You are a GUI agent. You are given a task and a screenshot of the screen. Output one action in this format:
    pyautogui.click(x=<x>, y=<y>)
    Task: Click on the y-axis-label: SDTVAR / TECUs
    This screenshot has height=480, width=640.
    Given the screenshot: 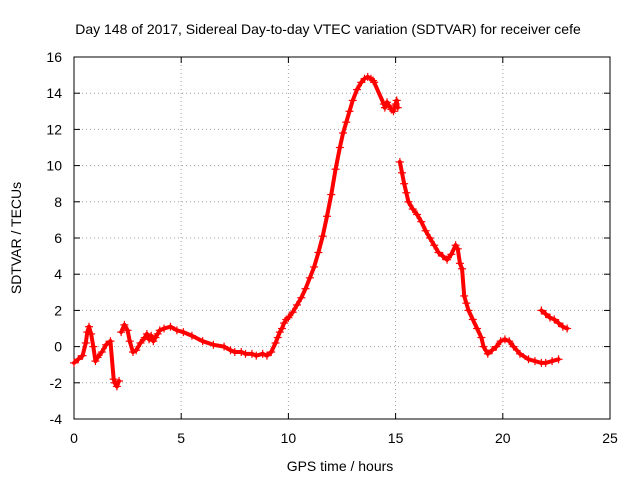 What is the action you would take?
    pyautogui.click(x=16, y=238)
    